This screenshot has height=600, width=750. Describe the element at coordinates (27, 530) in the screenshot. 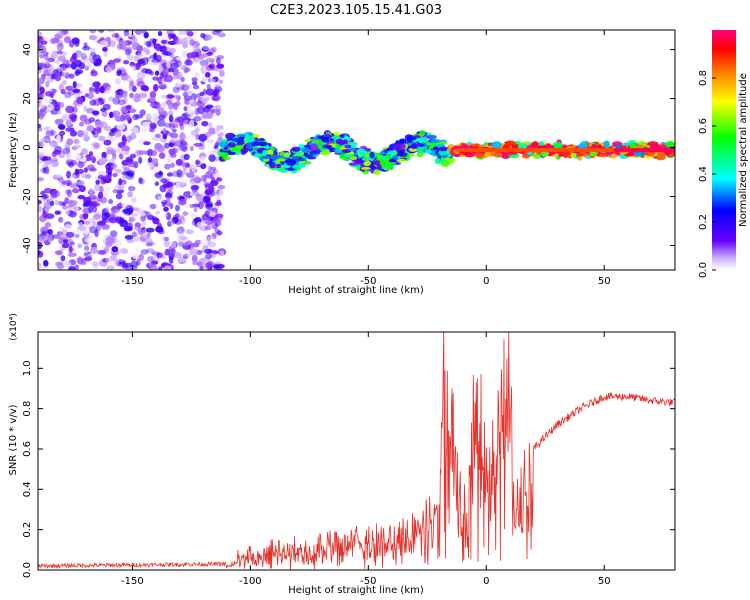

I see `y-tick-label: 0.2` at that location.